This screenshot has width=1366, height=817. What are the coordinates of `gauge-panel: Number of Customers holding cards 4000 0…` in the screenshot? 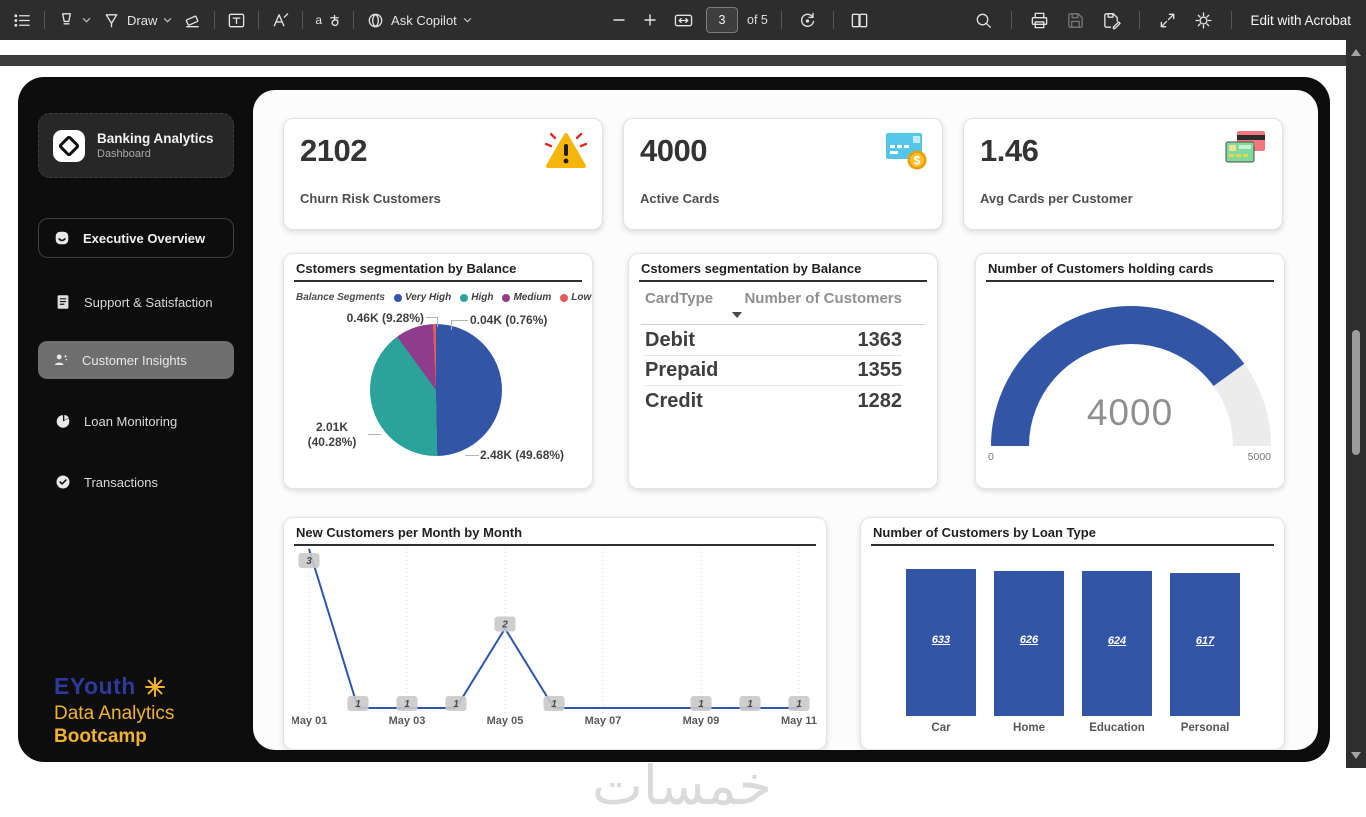 It's located at (1130, 371).